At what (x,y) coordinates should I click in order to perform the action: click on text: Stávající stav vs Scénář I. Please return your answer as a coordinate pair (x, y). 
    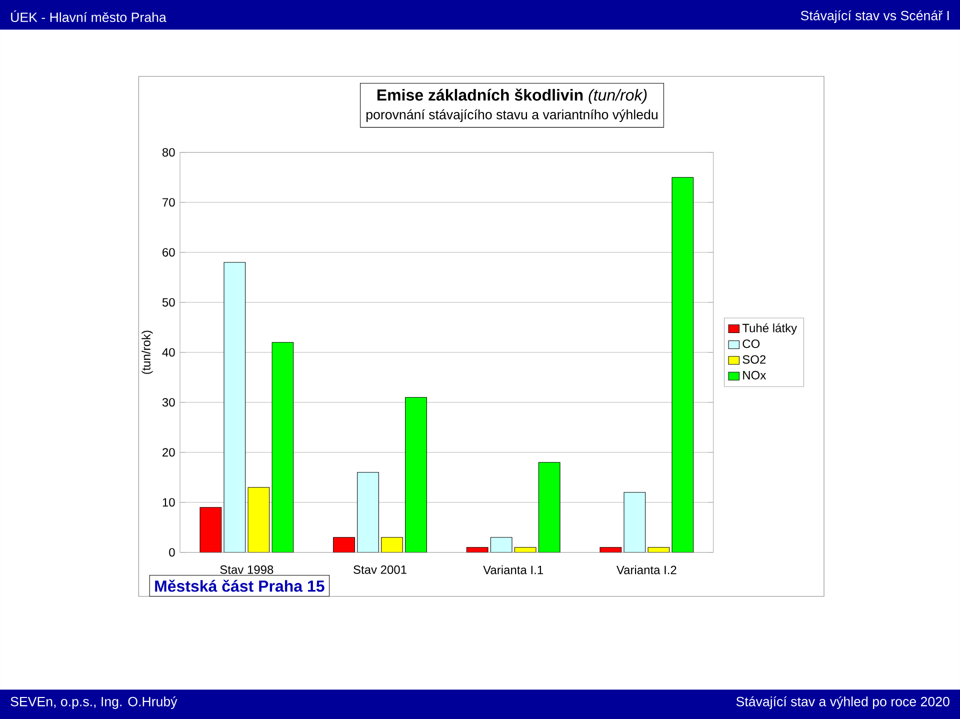
    Looking at the image, I should click on (874, 16).